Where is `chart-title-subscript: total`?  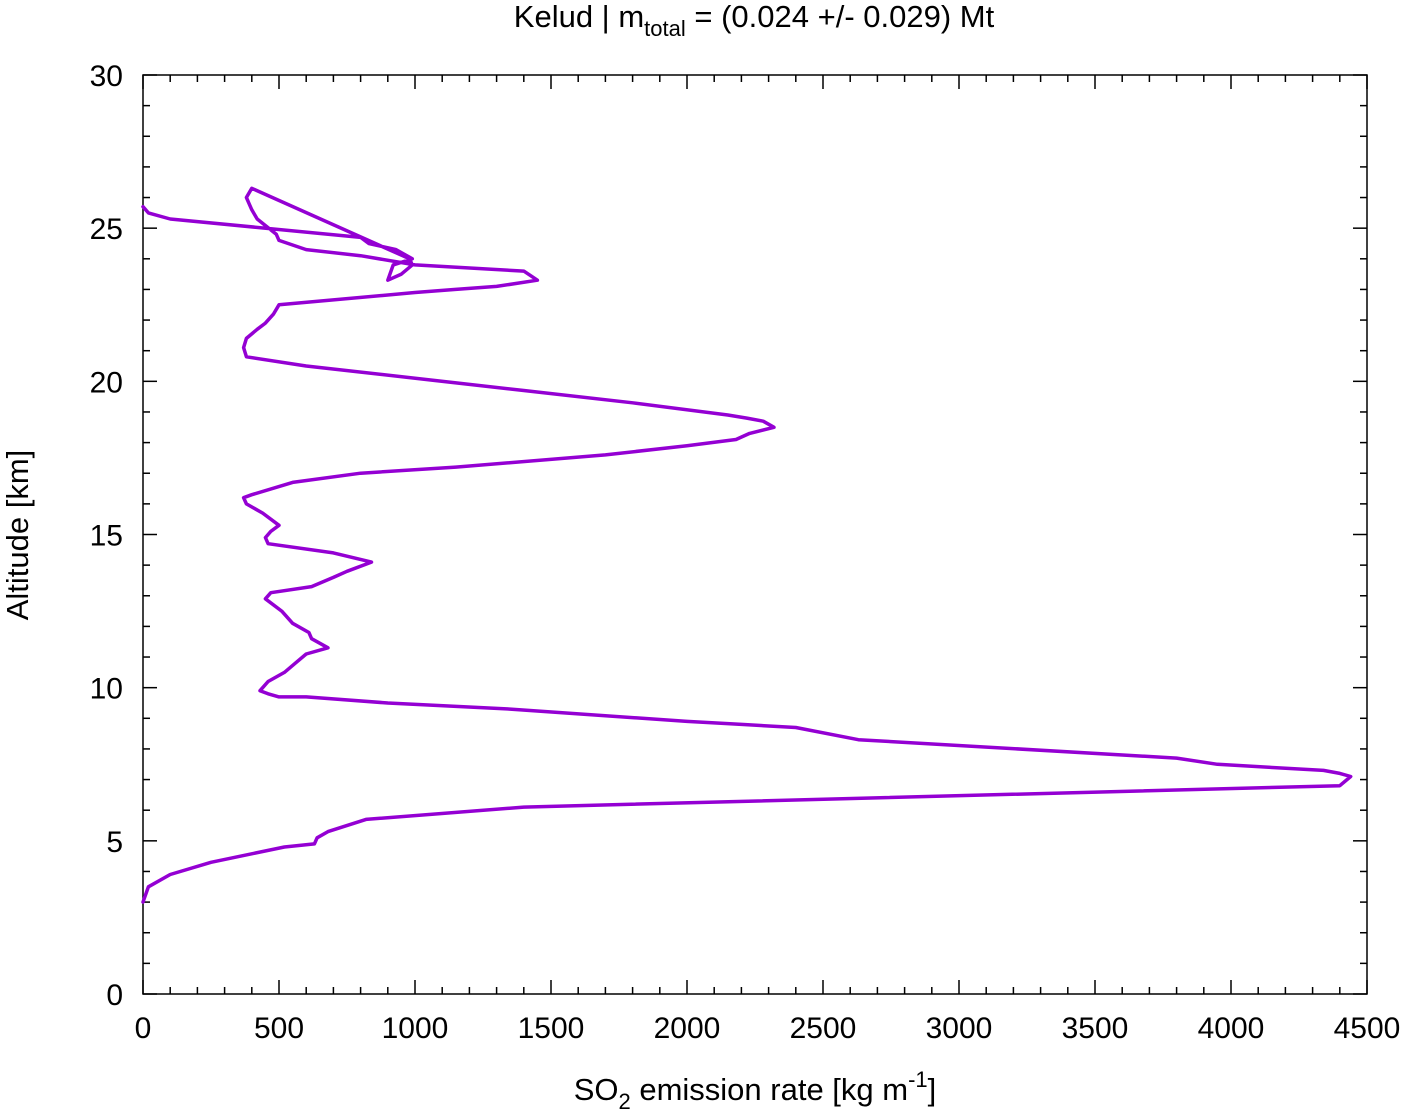 chart-title-subscript: total is located at coordinates (665, 28).